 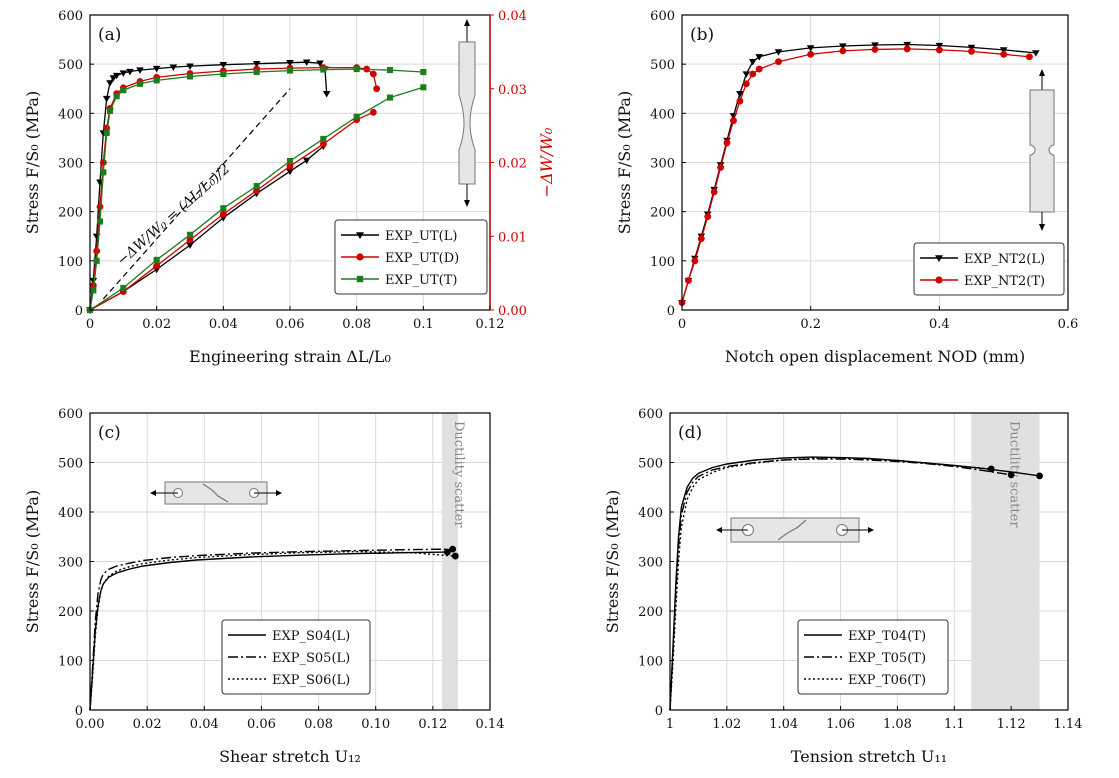 I want to click on x-tick-label: 0.12, so click(x=490, y=324).